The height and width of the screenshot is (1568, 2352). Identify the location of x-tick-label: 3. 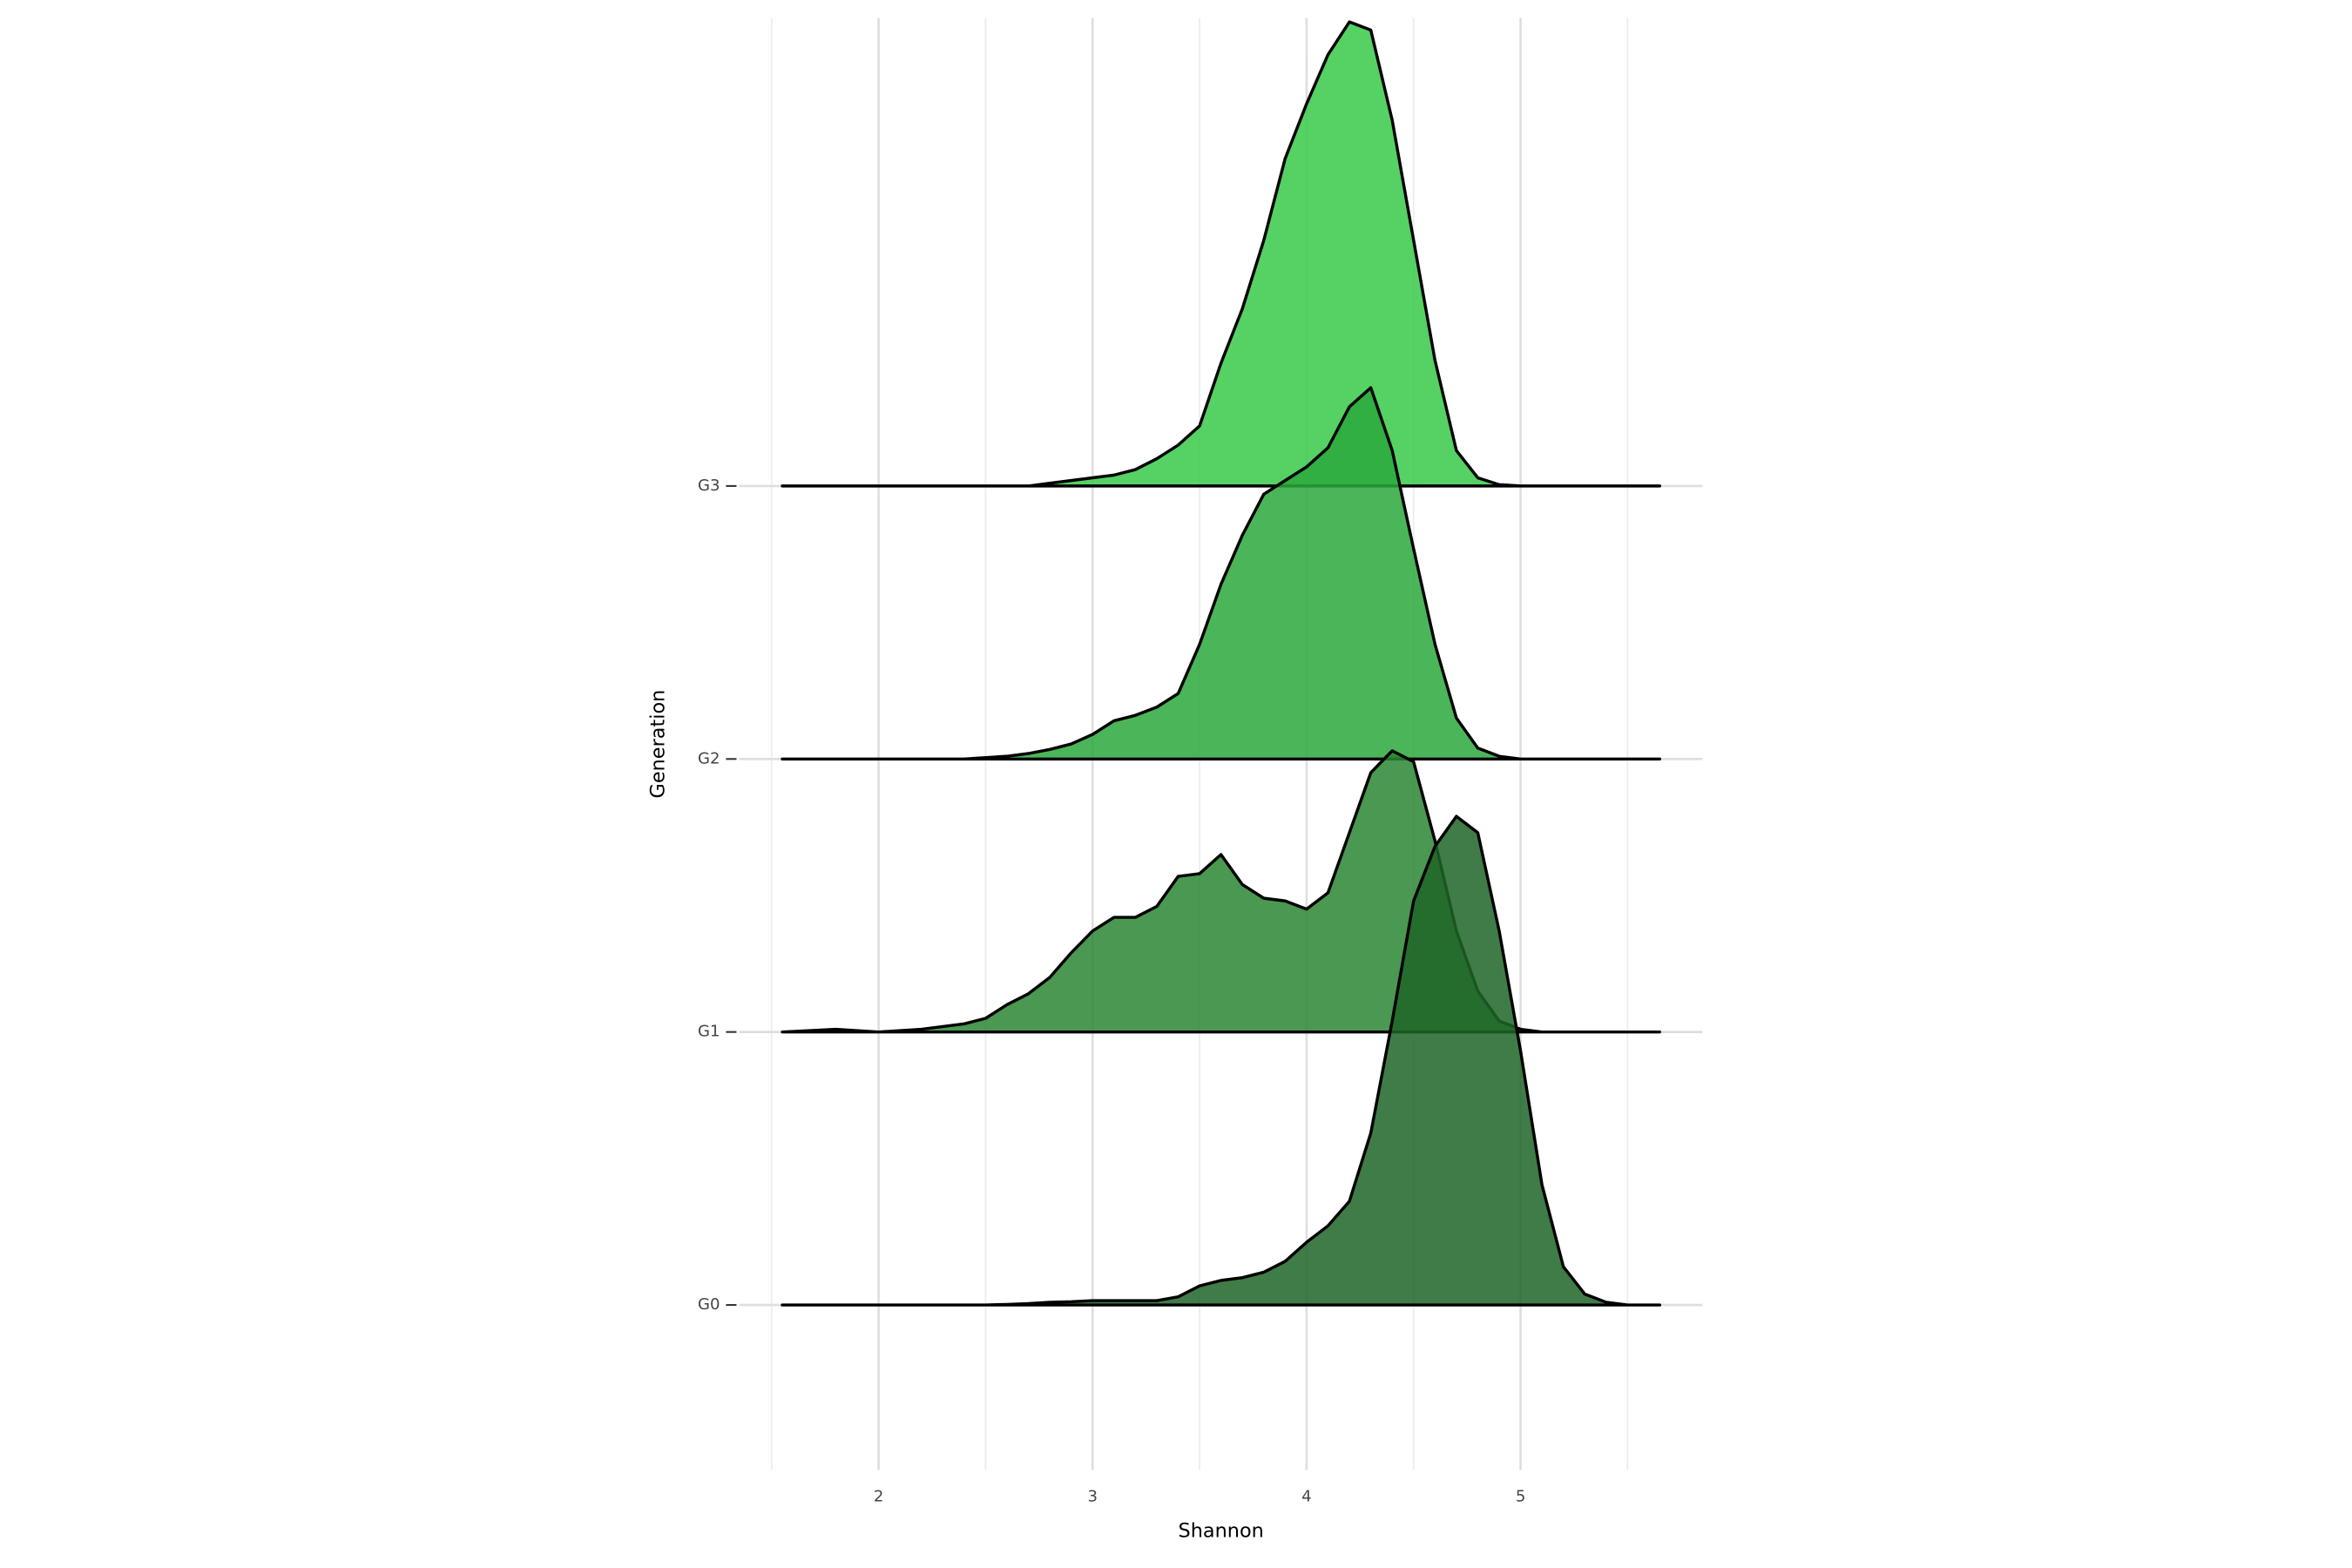
(1093, 1496).